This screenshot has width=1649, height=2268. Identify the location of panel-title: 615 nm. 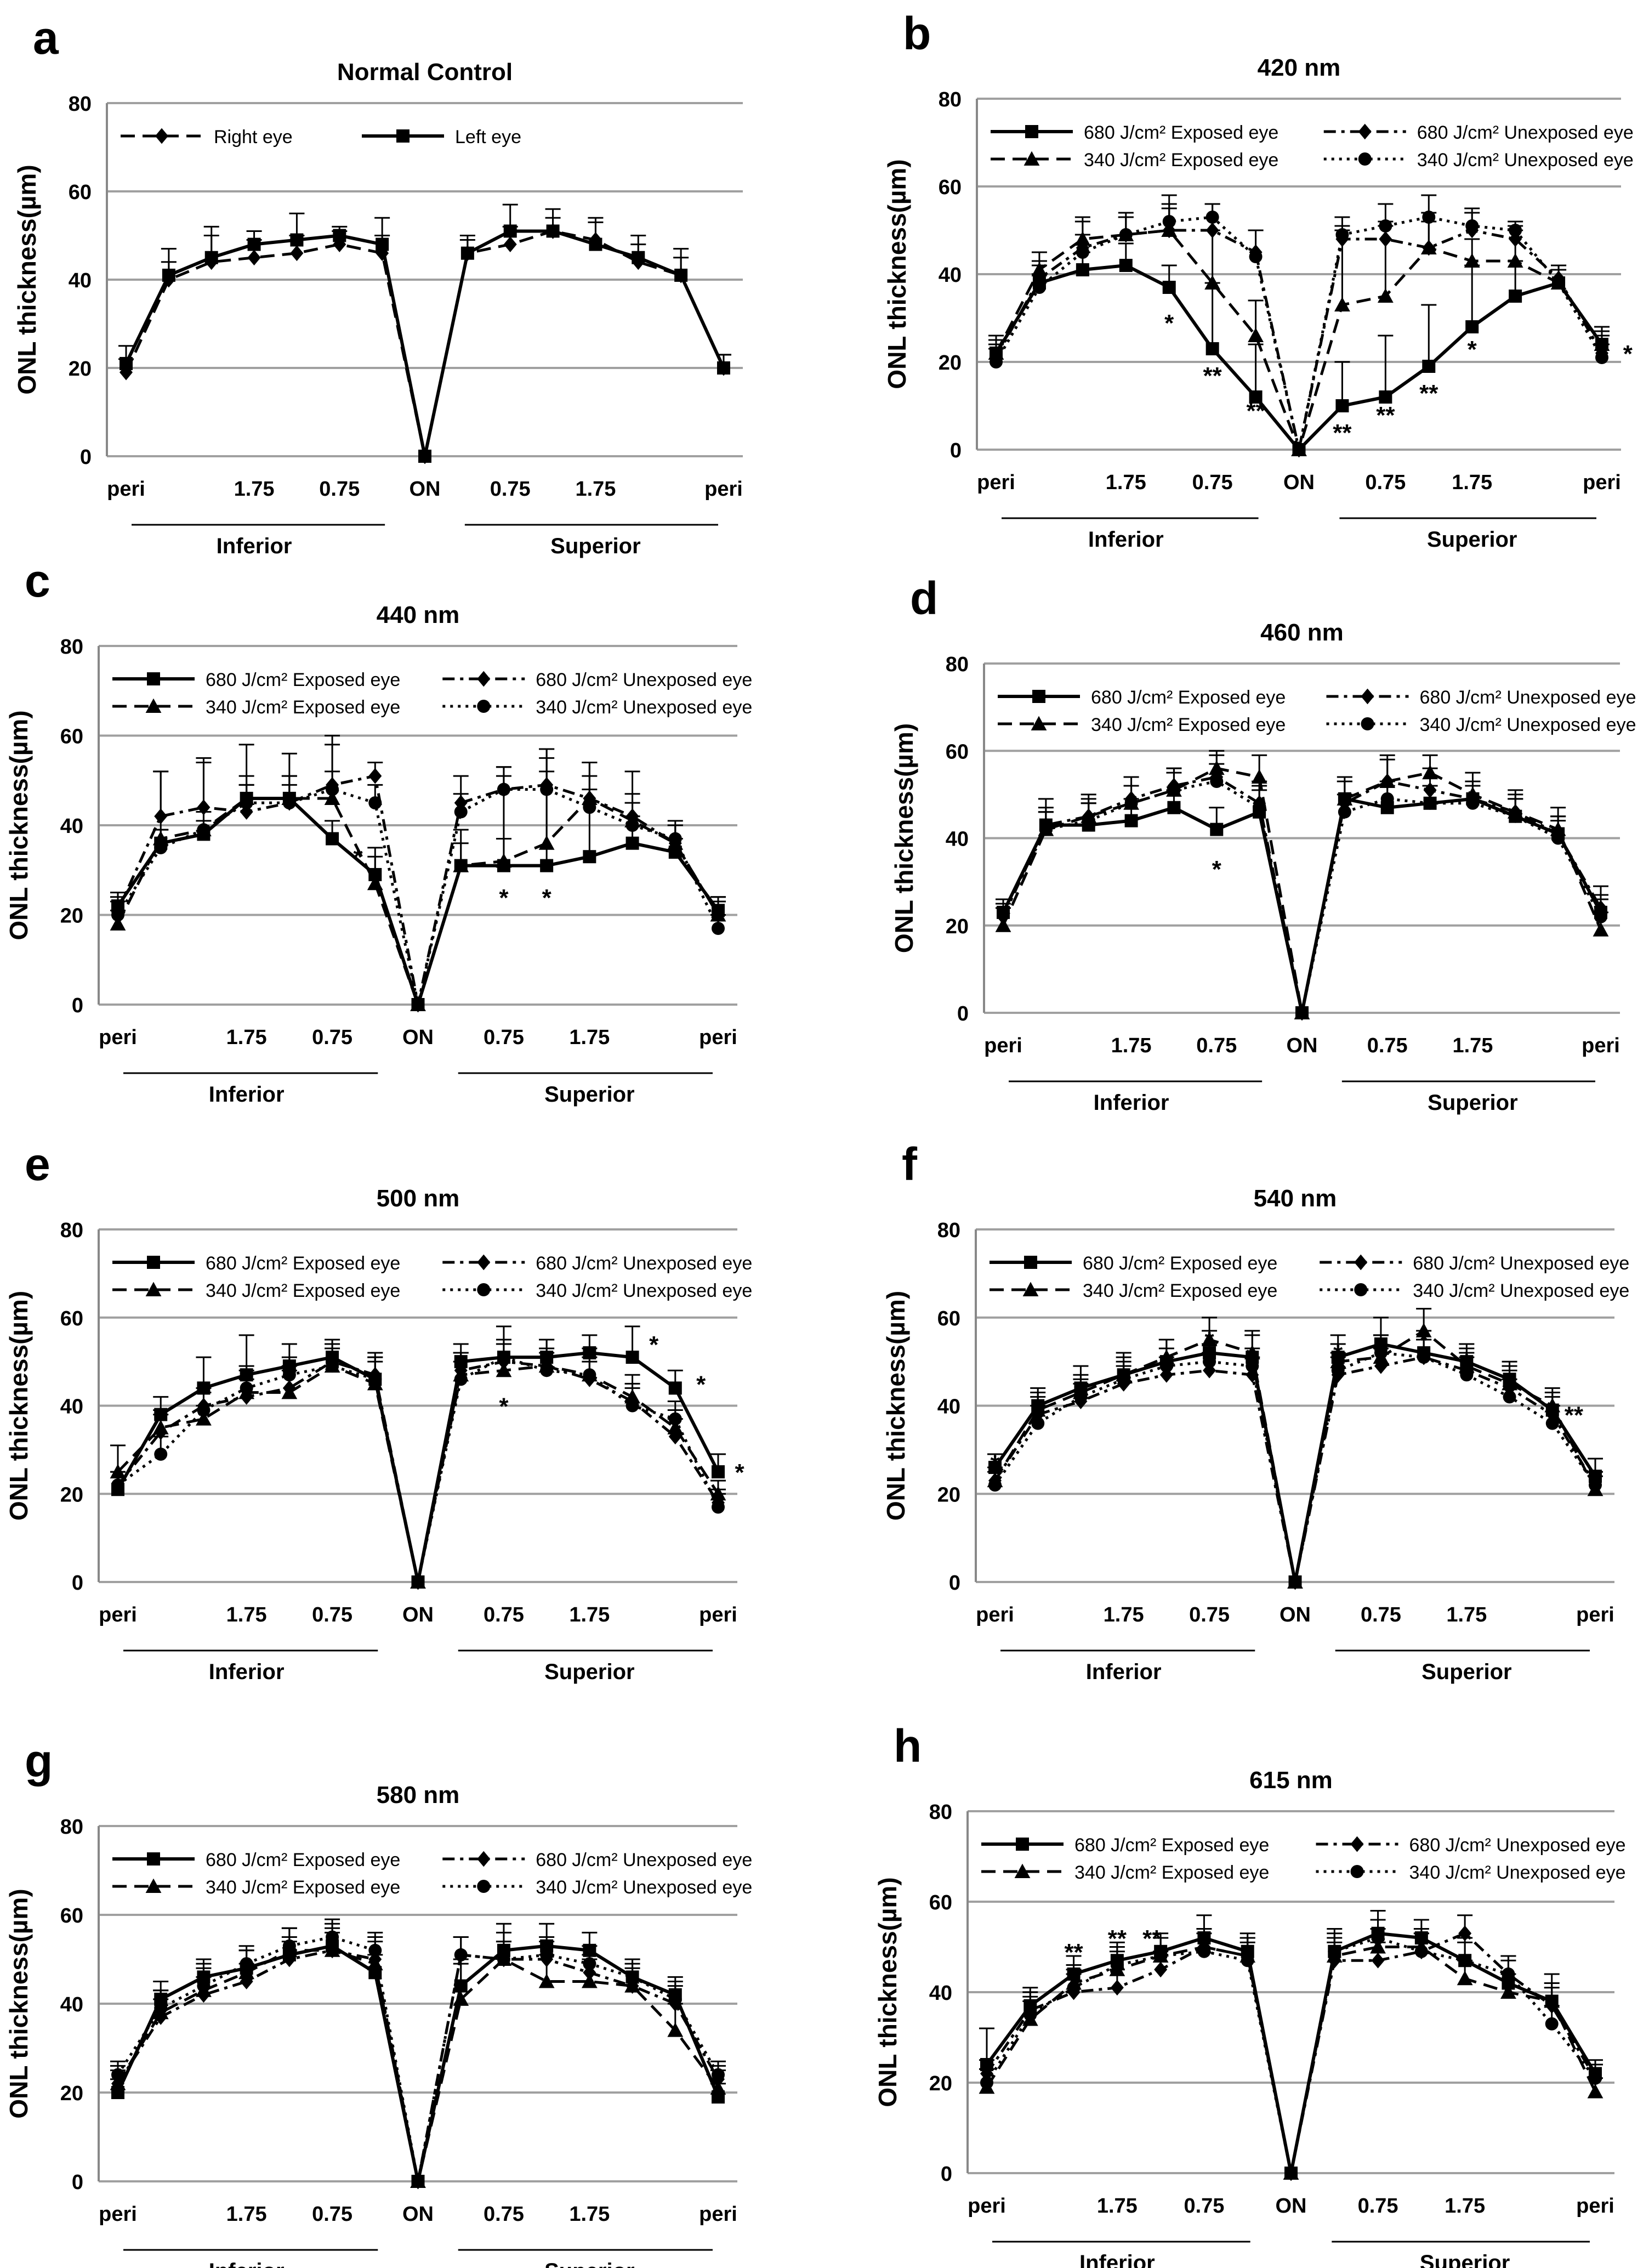
(1291, 1780).